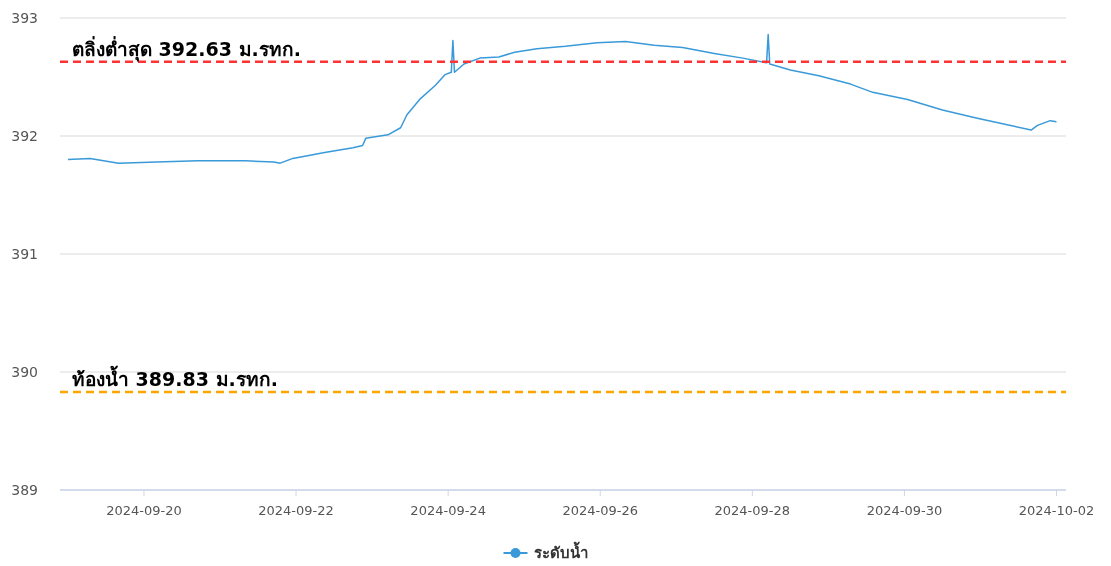 The width and height of the screenshot is (1111, 566). What do you see at coordinates (144, 510) in the screenshot?
I see `x-tick-label: 2024-09-20` at bounding box center [144, 510].